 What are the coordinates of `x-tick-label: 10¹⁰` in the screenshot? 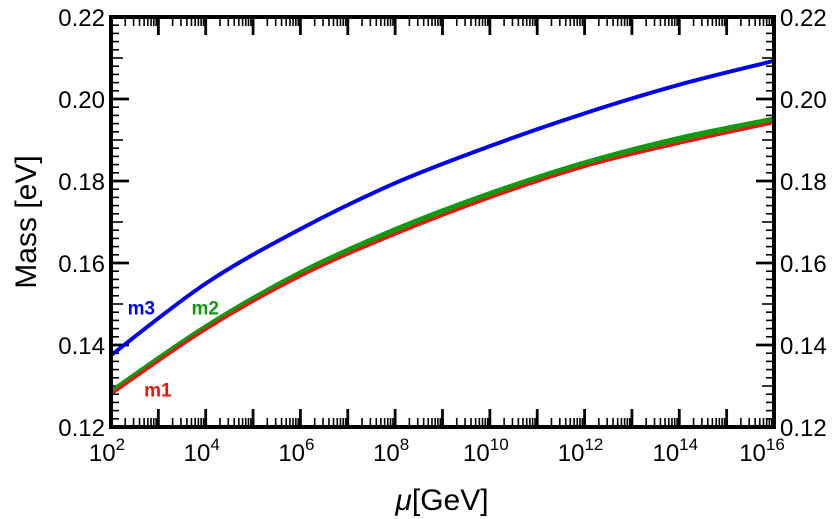 It's located at (486, 451).